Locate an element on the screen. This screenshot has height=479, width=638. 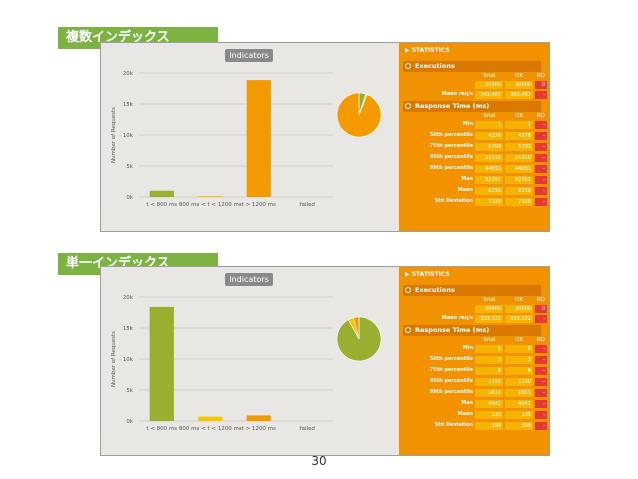
exec-ok-cell: 333.122 is located at coordinates (519, 319).